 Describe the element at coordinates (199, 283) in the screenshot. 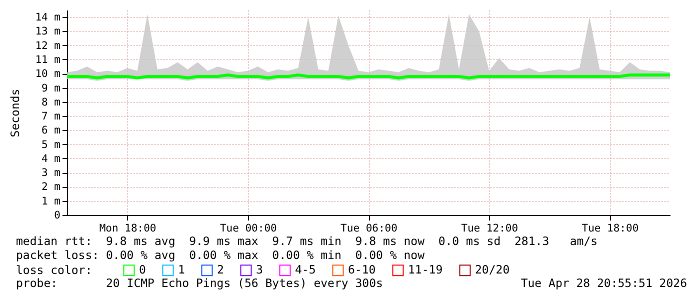

I see `text: probe: 20 ICMP Echo Pings (56 Bytes) every 300s` at that location.